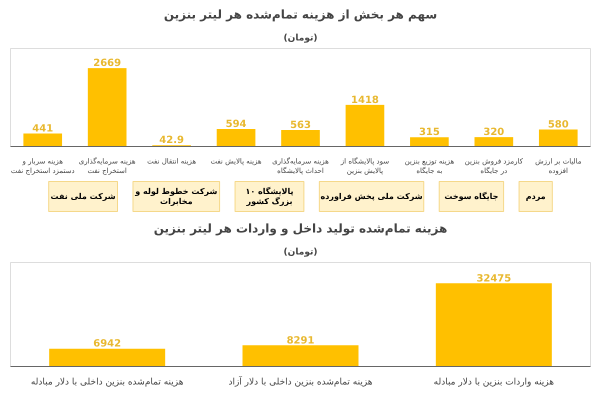 The image size is (600, 393). I want to click on data-label: 32475, so click(494, 278).